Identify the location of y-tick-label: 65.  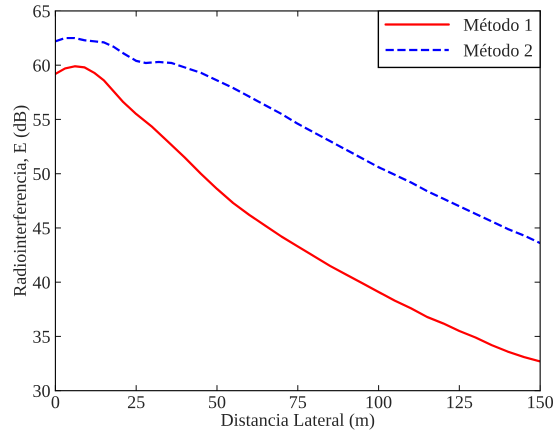
(41, 11).